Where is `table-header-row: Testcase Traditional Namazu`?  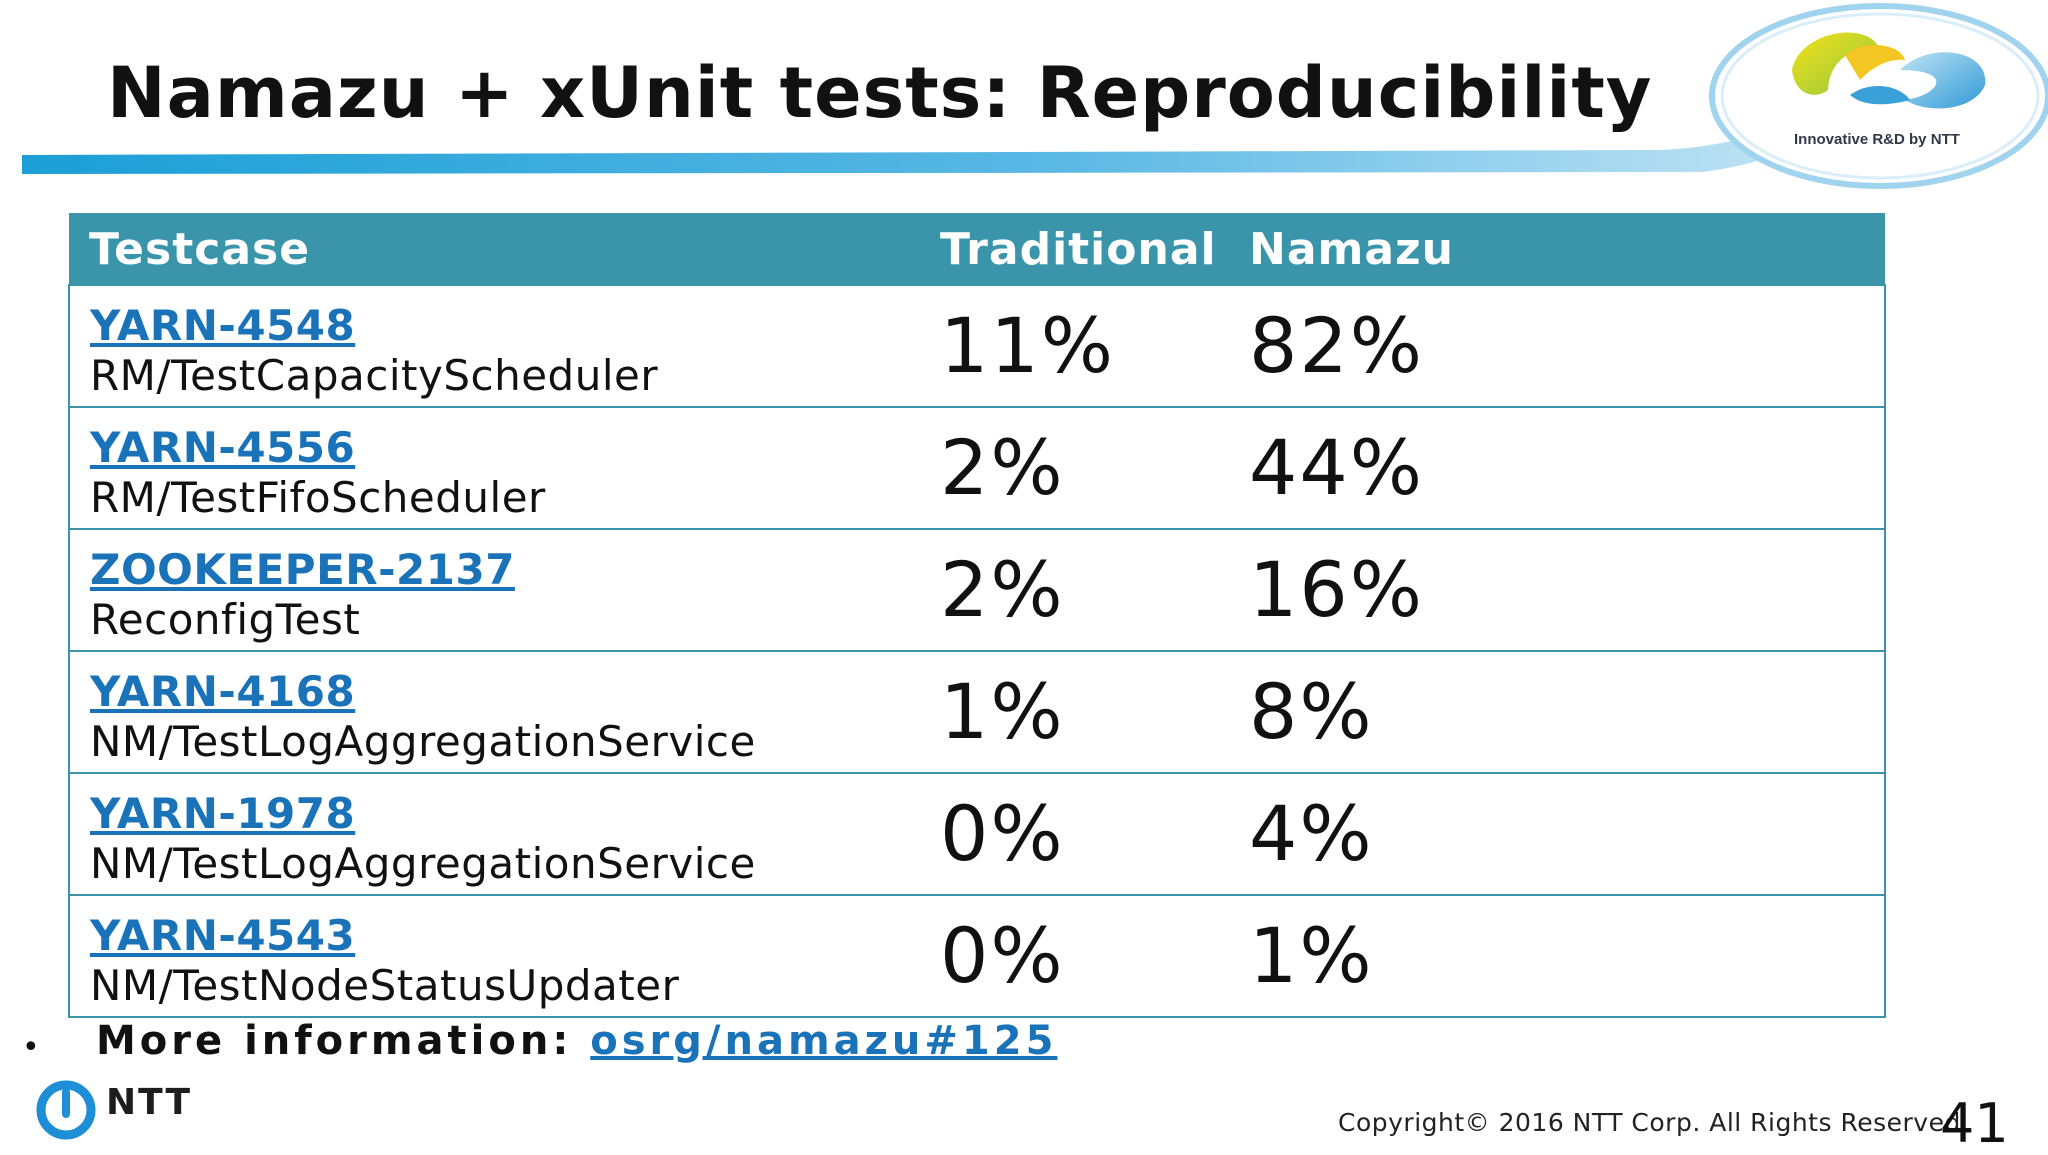 table-header-row: Testcase Traditional Namazu is located at coordinates (977, 249).